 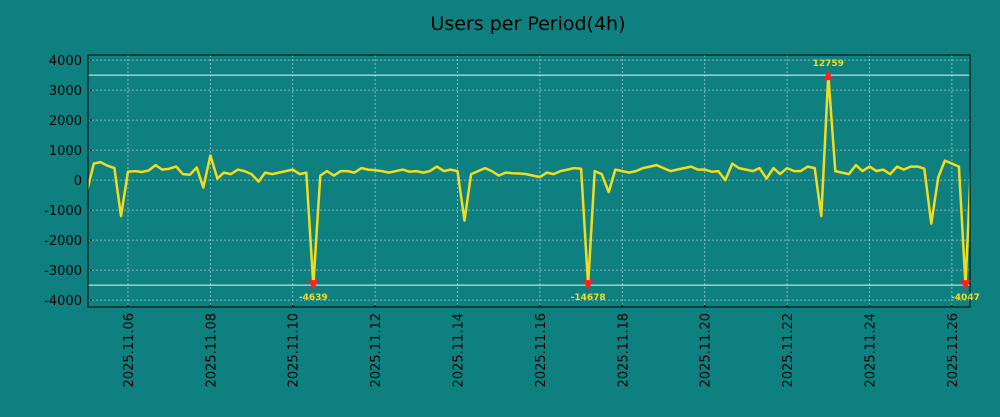 What do you see at coordinates (953, 350) in the screenshot?
I see `x-tick-label: 2025.11.26` at bounding box center [953, 350].